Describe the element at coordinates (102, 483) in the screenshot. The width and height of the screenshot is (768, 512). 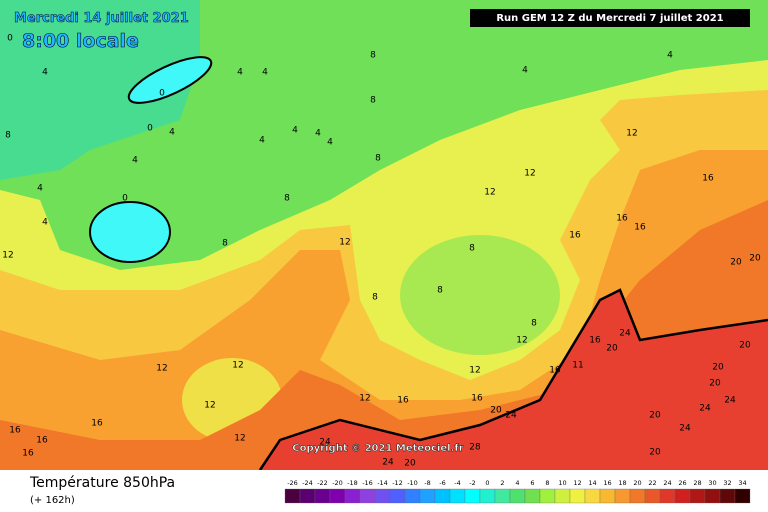
I see `footer-title: Température 850hPa` at that location.